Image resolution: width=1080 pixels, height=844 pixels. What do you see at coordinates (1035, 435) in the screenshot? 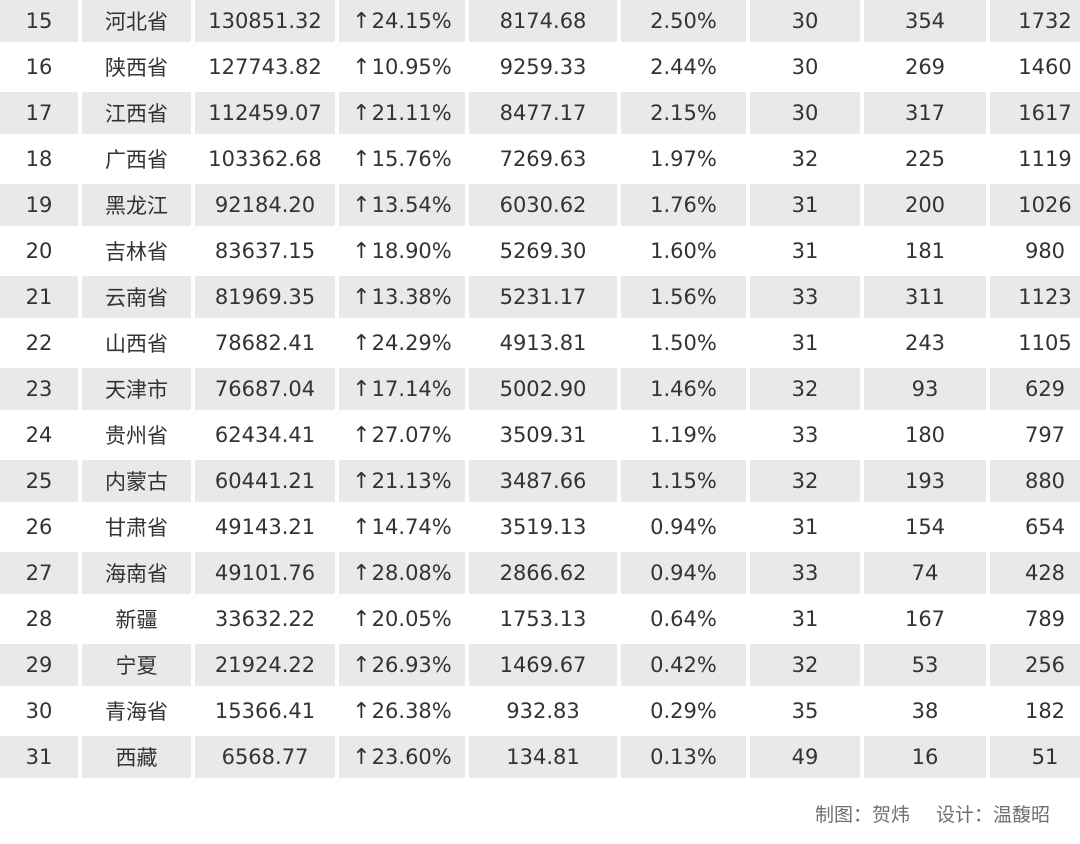
I see `count3-cell: 797` at bounding box center [1035, 435].